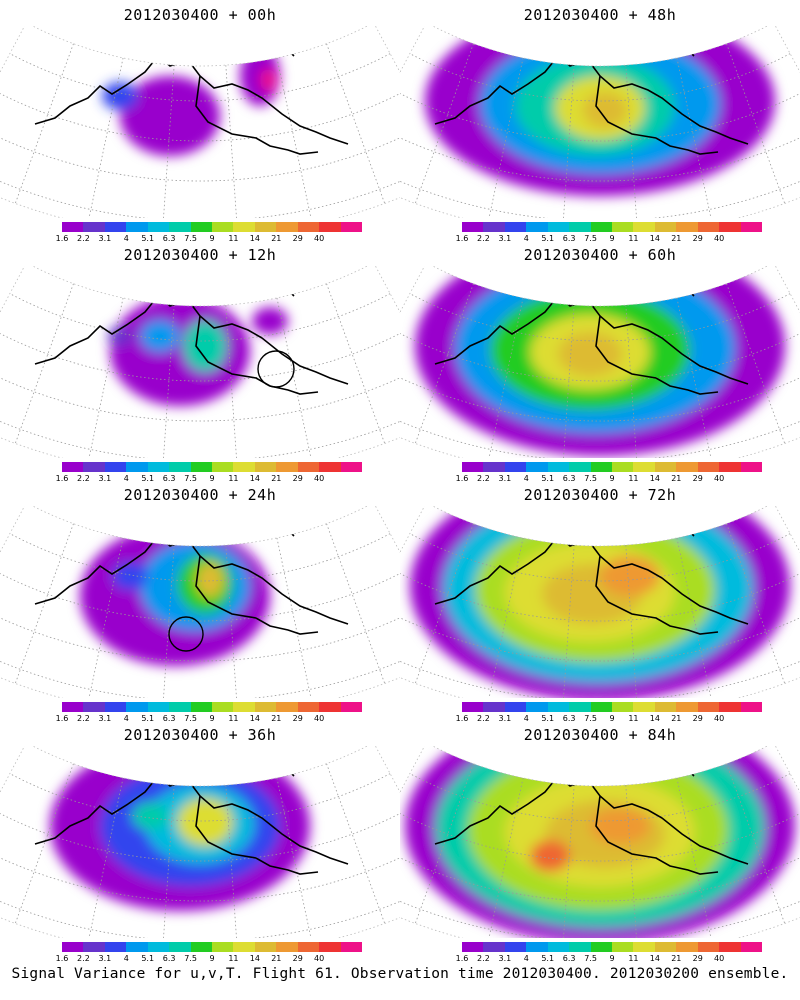 This screenshot has width=800, height=1000. I want to click on colorbar-label: 29, so click(697, 718).